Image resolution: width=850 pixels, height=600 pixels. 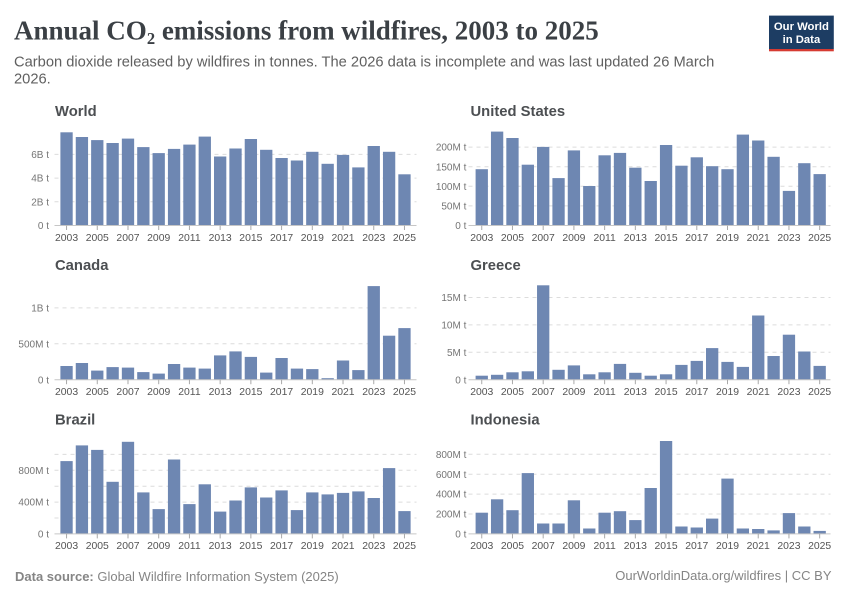 I want to click on svg-text: 600M t, so click(x=451, y=475).